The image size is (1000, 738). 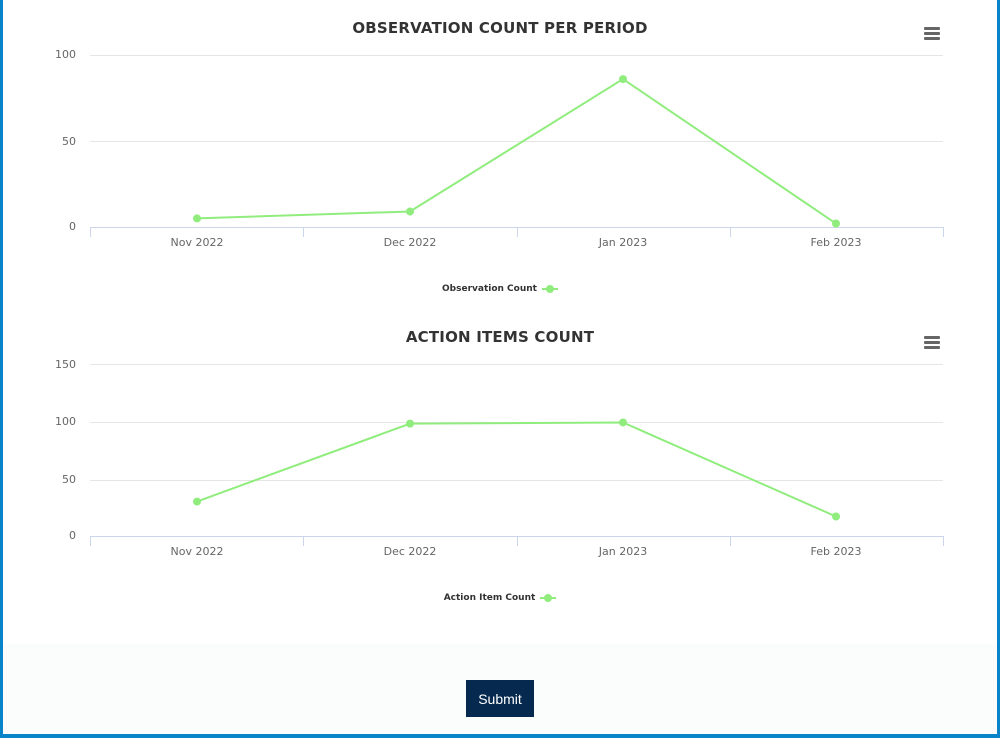 I want to click on legend-item-observation-count: Observation Count, so click(x=500, y=289).